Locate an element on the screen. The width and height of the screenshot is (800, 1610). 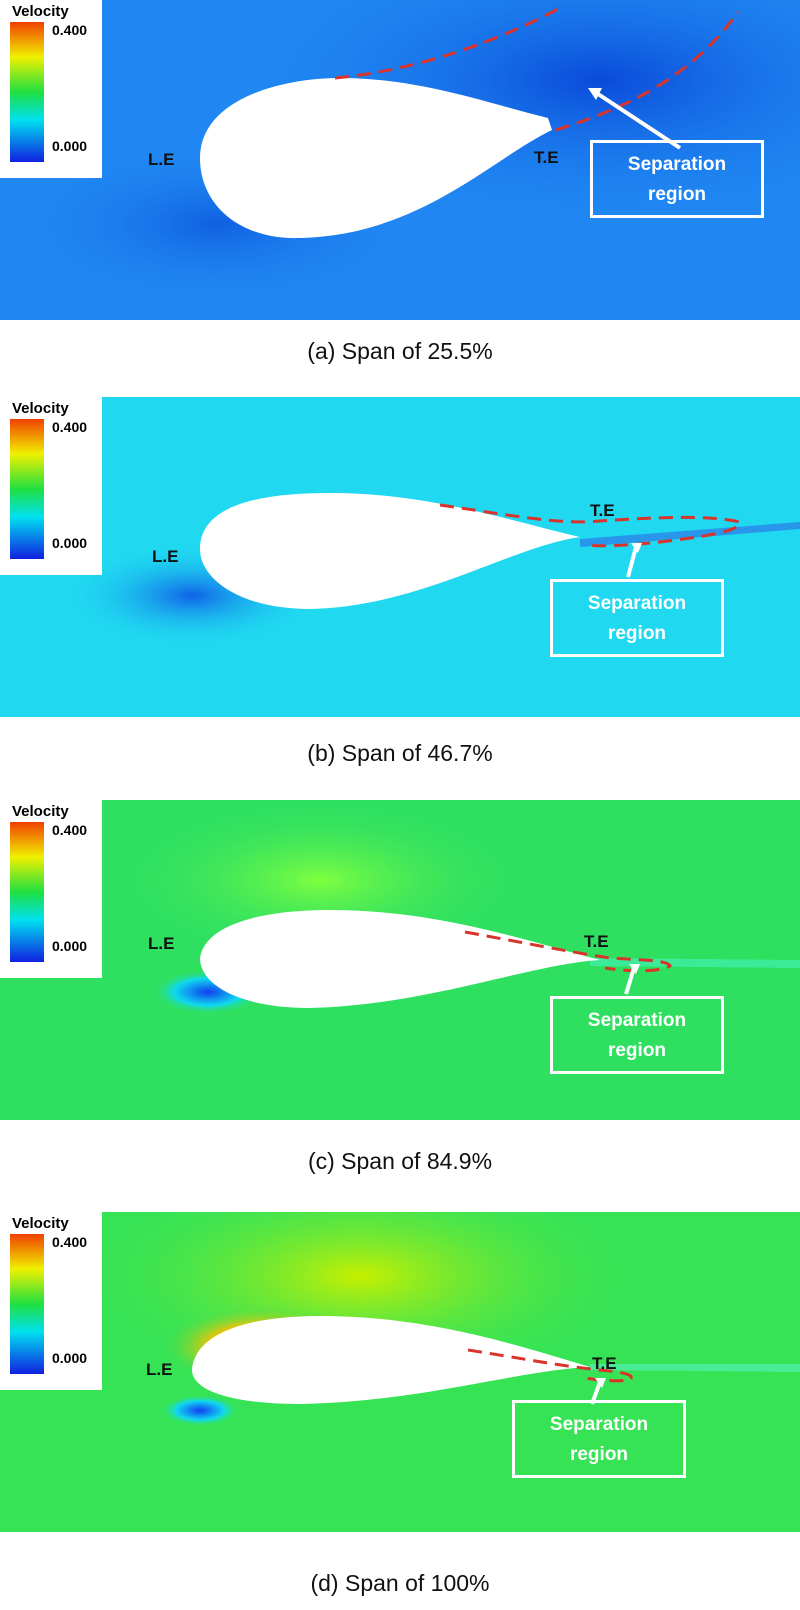
arrowhead-a is located at coordinates (595, 94).